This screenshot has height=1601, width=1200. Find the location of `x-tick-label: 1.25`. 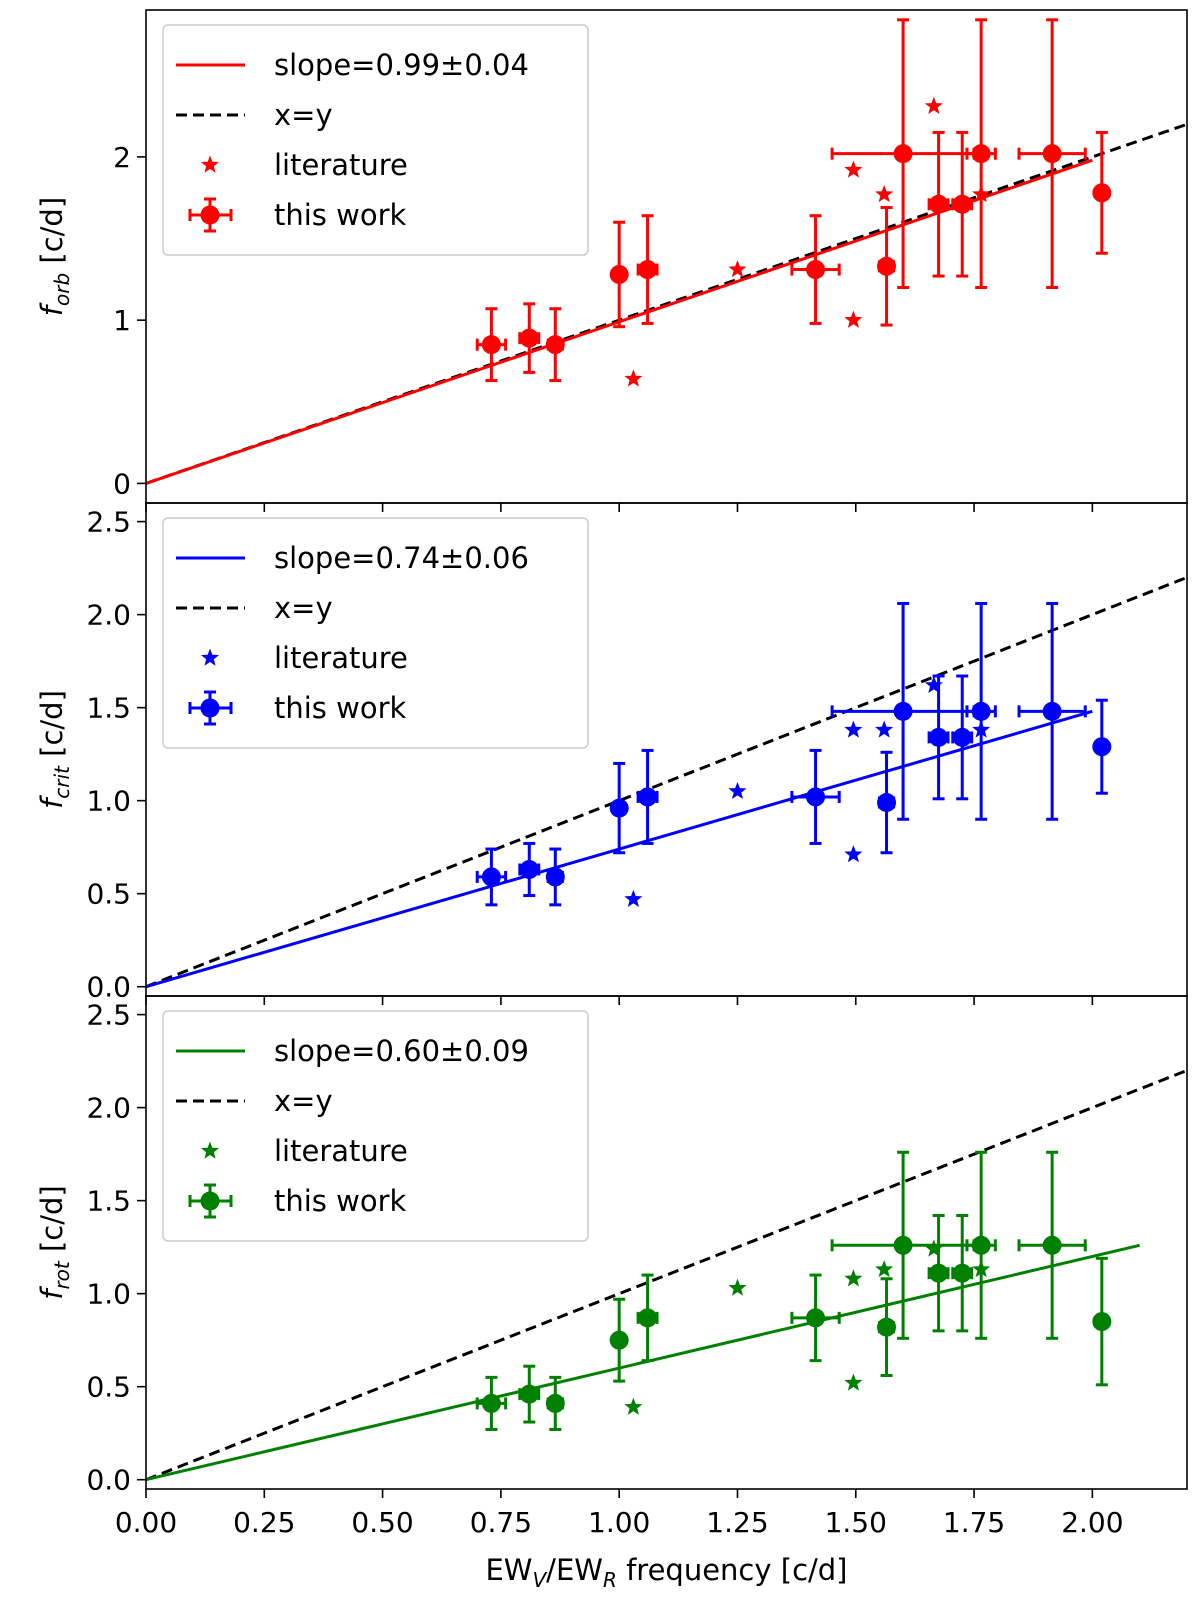

x-tick-label: 1.25 is located at coordinates (737, 1522).